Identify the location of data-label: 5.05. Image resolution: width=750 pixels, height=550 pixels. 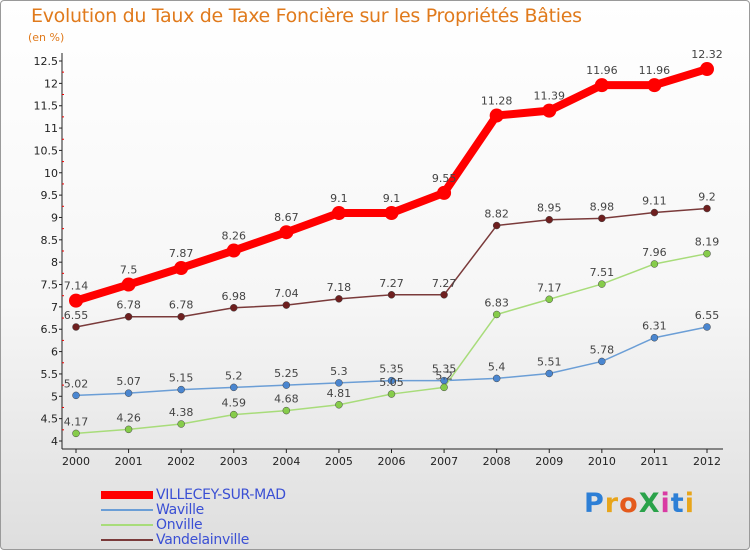
(391, 382).